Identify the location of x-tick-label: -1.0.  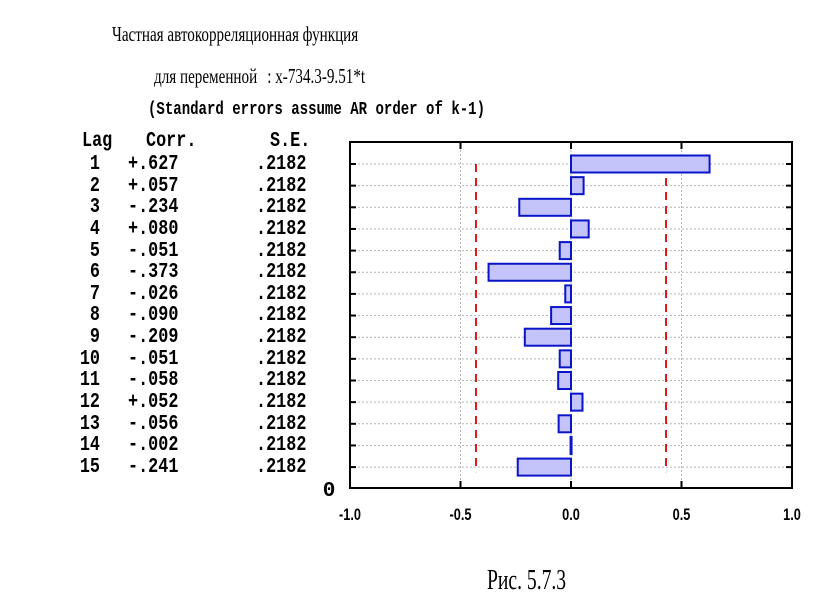
(350, 514).